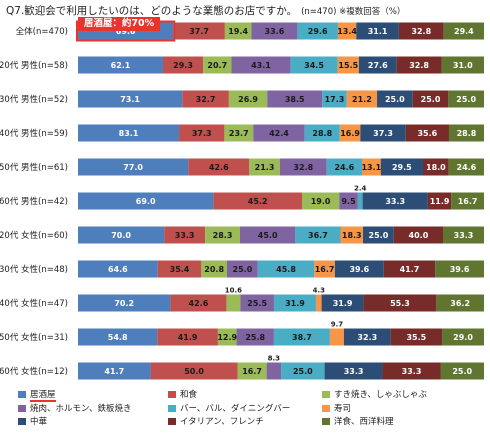 The image size is (490, 433). Describe the element at coordinates (126, 31) in the screenshot. I see `data-label: 69.6` at that location.